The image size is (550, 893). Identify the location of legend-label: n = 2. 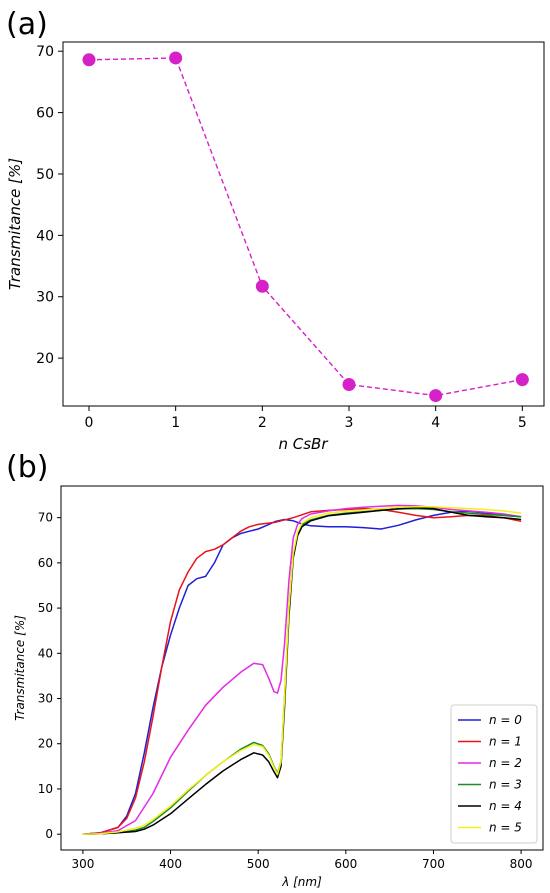
(505, 763).